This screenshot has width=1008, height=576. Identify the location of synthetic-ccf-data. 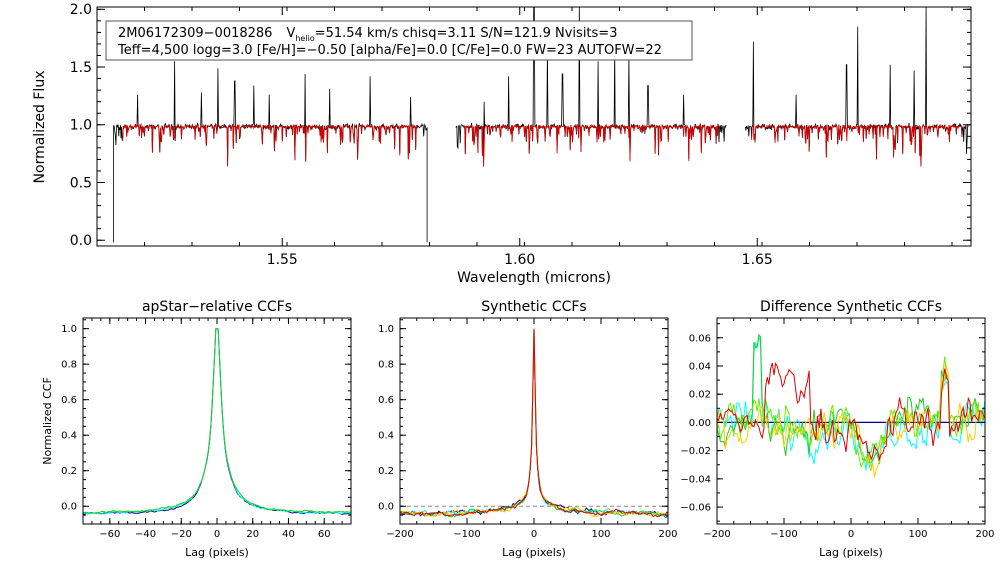
(534, 423).